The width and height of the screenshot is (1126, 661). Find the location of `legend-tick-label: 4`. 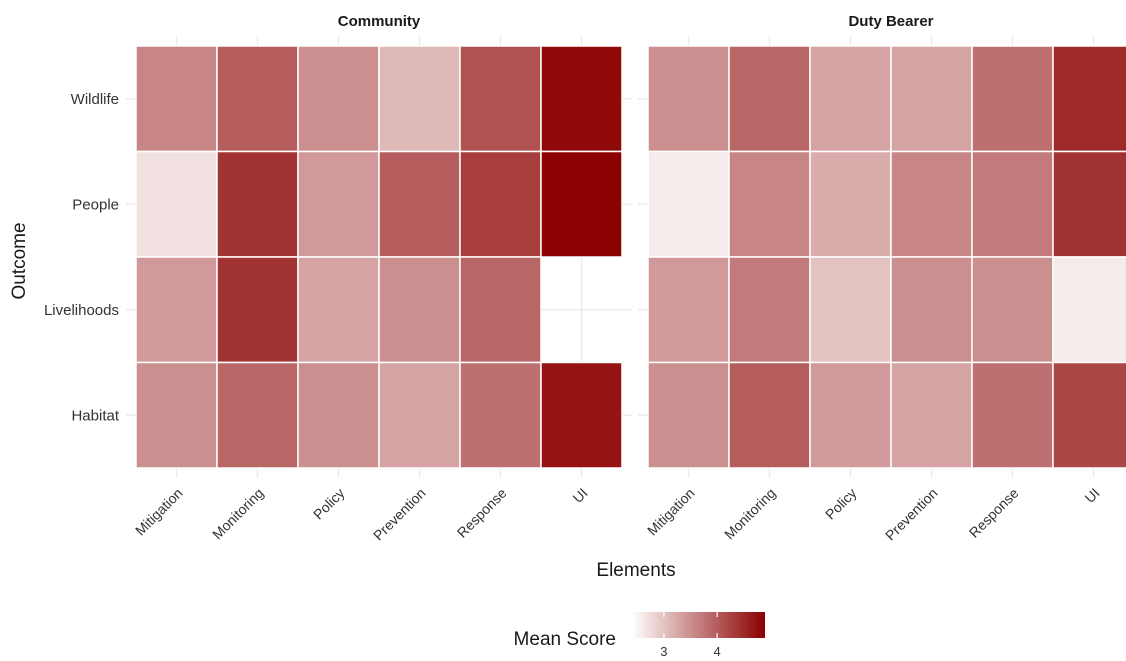

legend-tick-label: 4 is located at coordinates (717, 651).